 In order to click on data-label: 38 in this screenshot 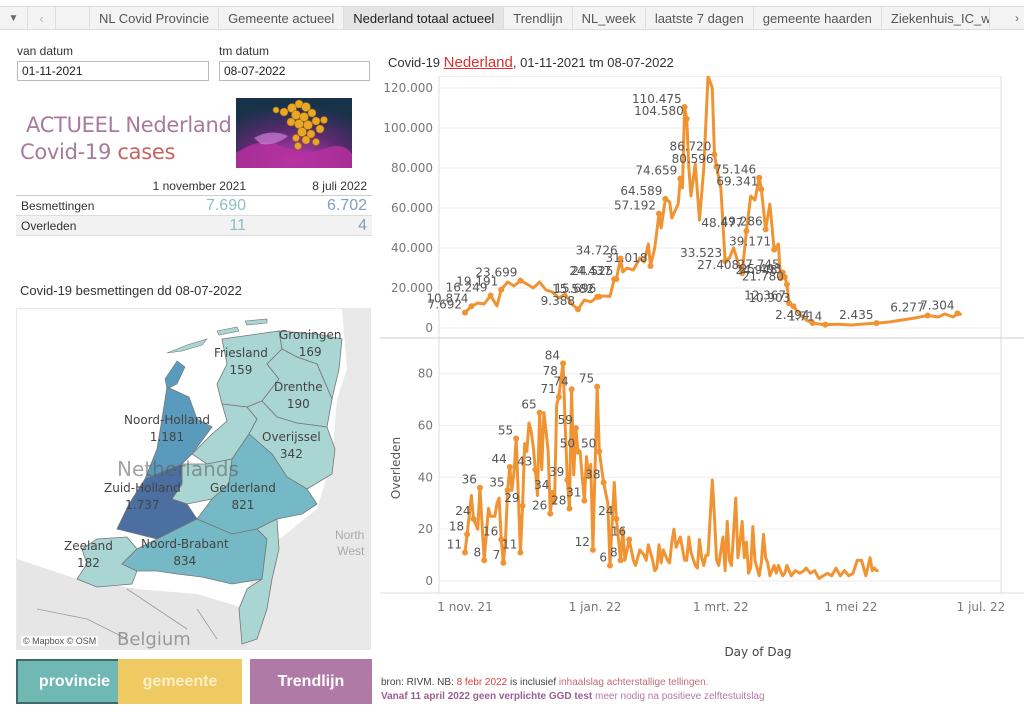, I will do `click(592, 475)`.